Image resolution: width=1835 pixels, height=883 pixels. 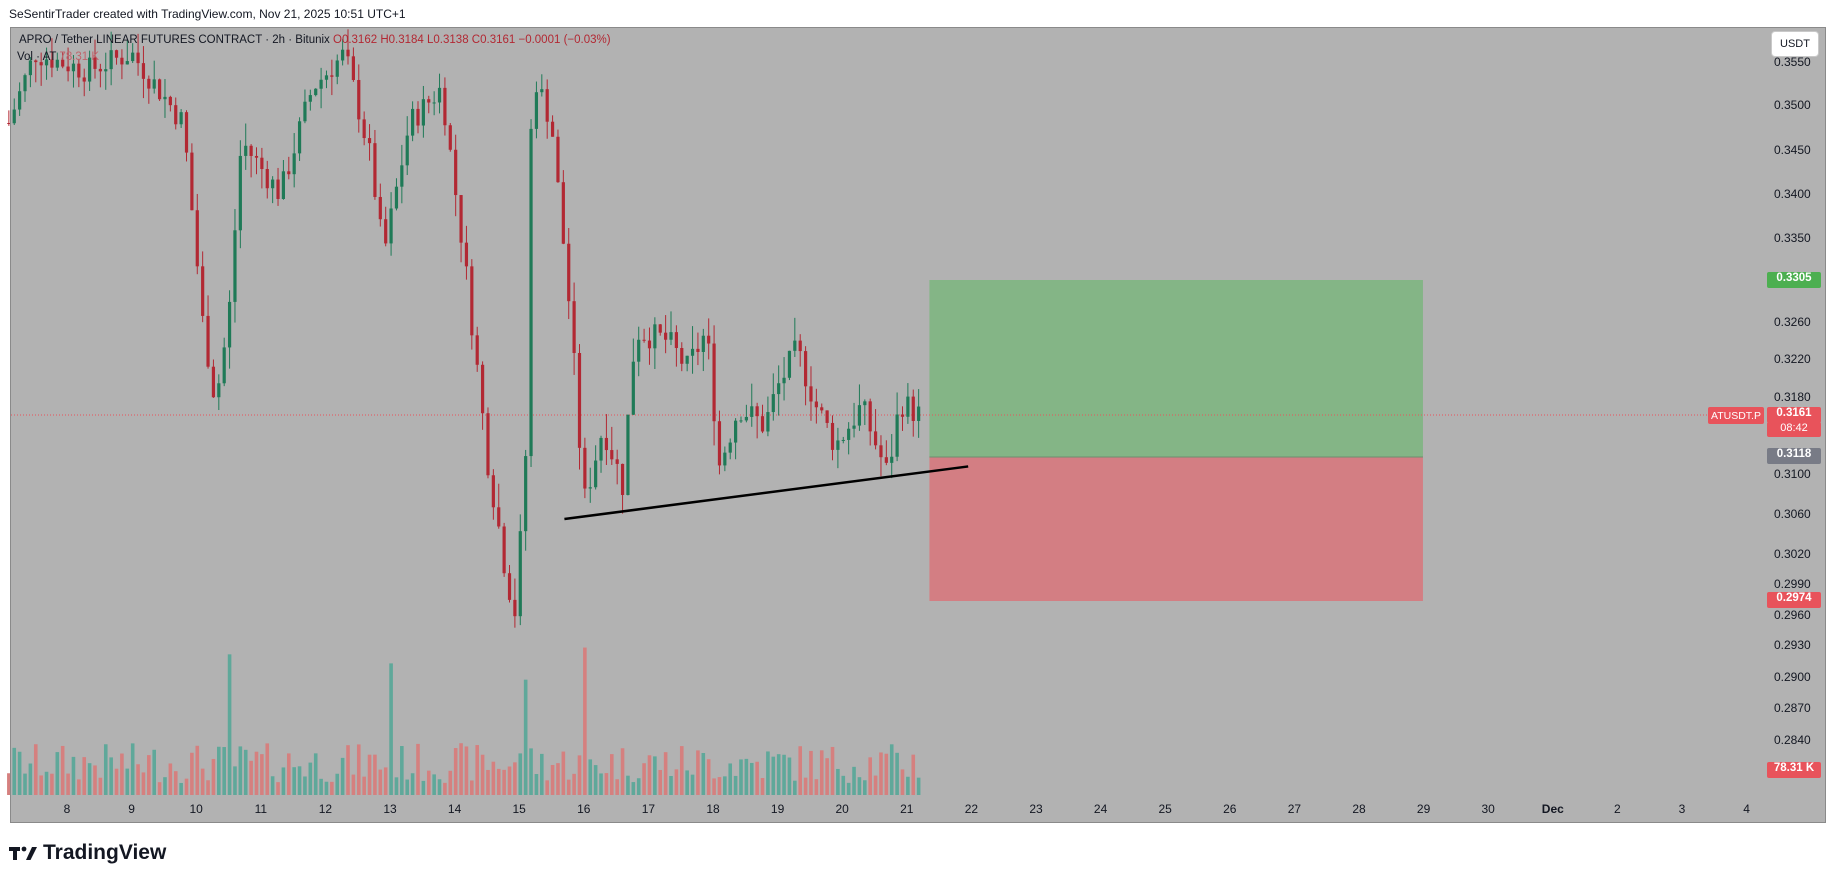 What do you see at coordinates (1552, 809) in the screenshot?
I see `x-tick-label: Dec` at bounding box center [1552, 809].